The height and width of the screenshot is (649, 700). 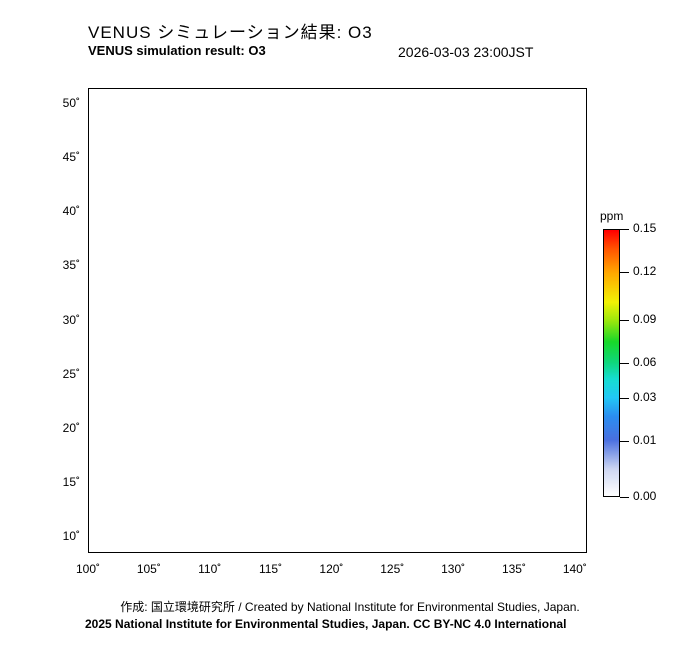 I want to click on colorbar-tick-label: 0.12, so click(x=645, y=270).